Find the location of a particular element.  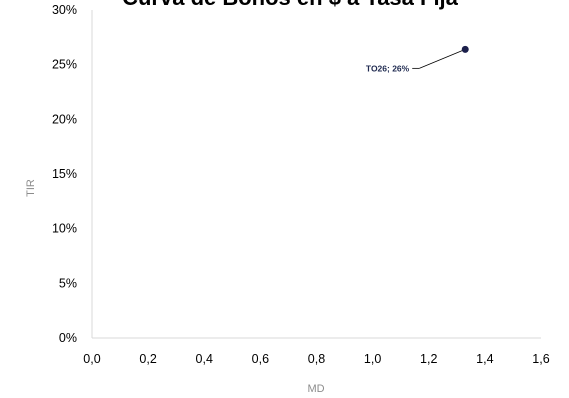

x-tick-label: 0,6 is located at coordinates (260, 359).